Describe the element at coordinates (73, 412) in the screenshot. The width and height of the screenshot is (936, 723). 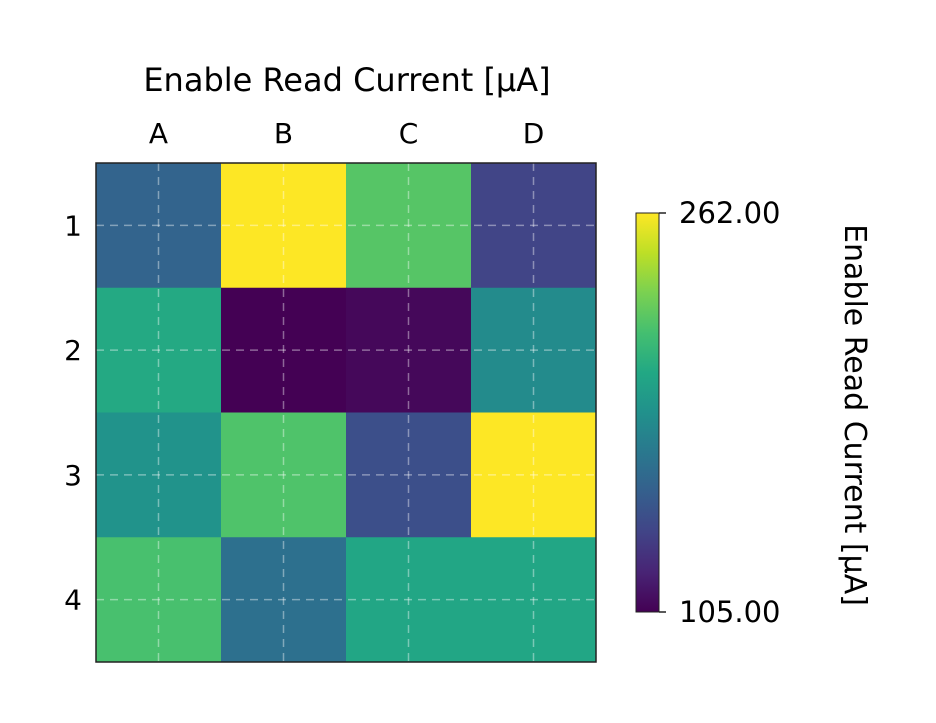
I see `y-tick-labels: 1 2 3 4` at that location.